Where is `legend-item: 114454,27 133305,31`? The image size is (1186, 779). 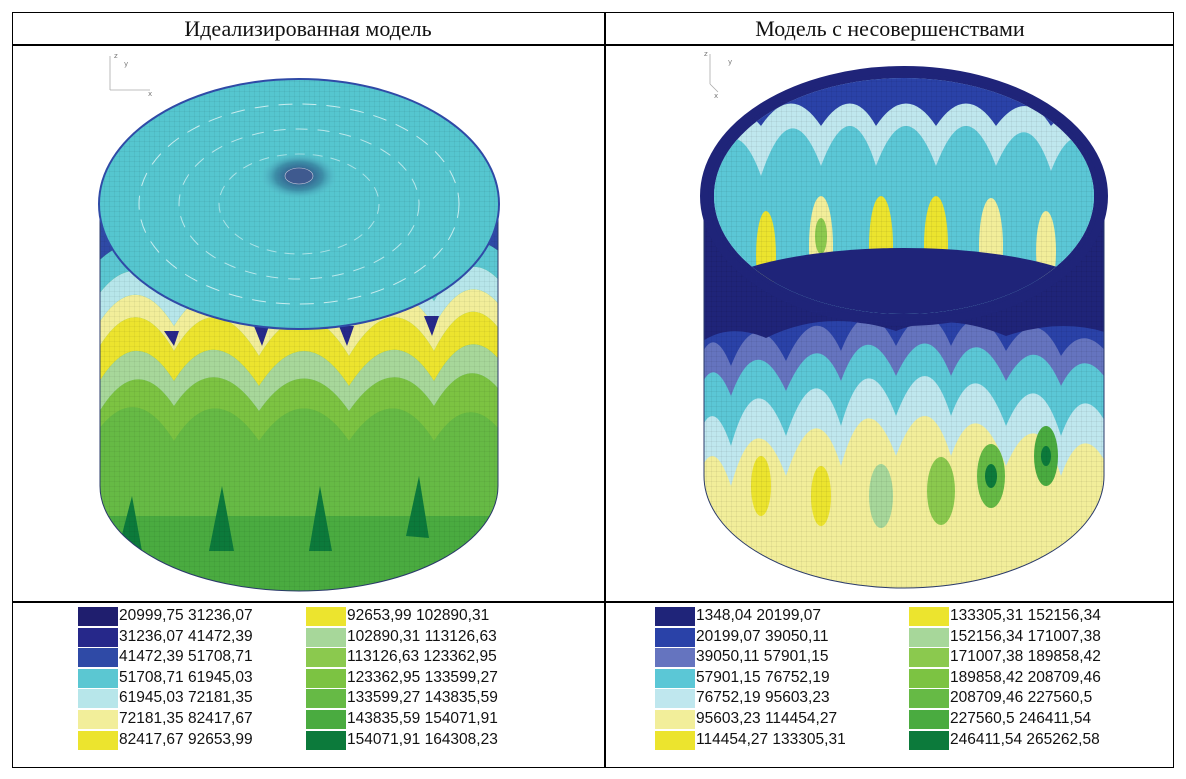
legend-item: 114454,27 133305,31 is located at coordinates (750, 740).